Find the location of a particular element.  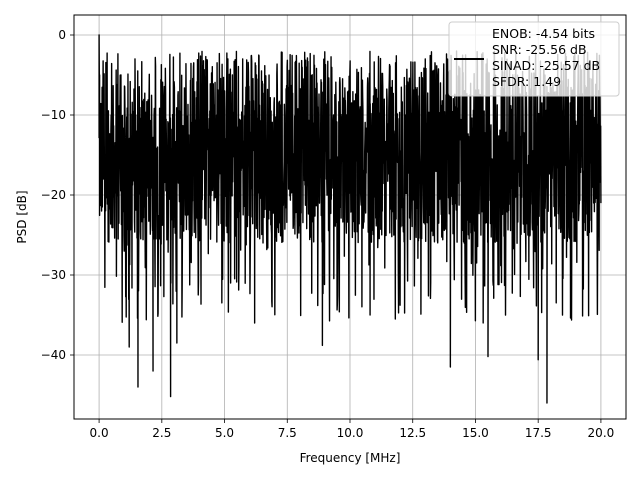

y-tick-label: −10 is located at coordinates (53, 115).